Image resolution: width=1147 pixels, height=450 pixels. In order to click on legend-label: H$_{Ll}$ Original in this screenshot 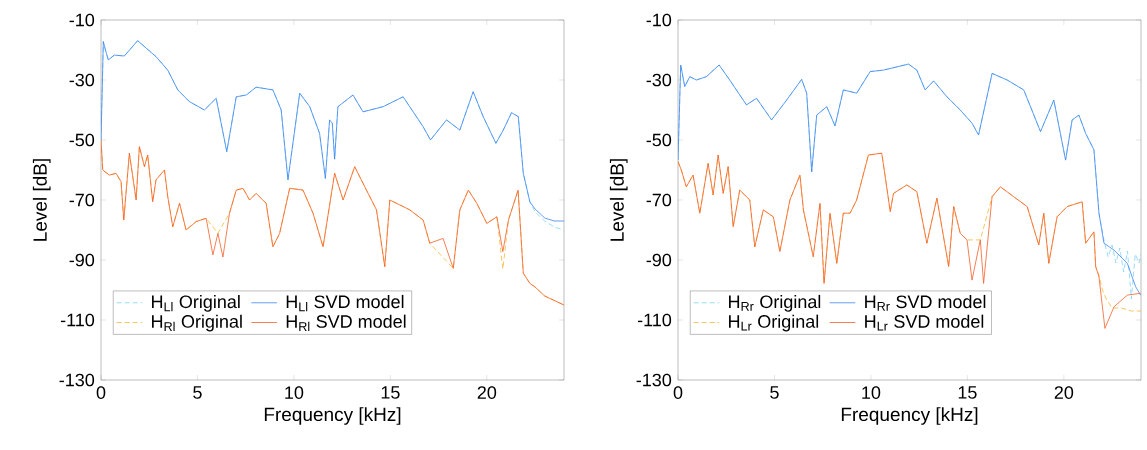, I will do `click(196, 303)`.